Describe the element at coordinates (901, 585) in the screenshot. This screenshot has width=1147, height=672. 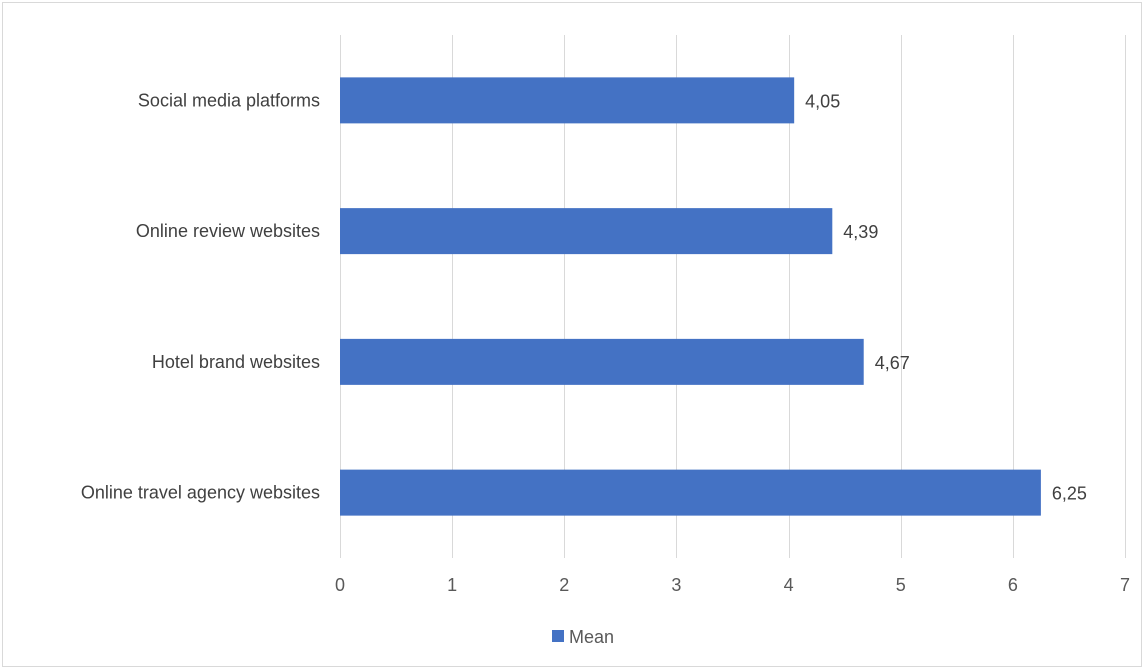
I see `x-tick-label: 5` at that location.